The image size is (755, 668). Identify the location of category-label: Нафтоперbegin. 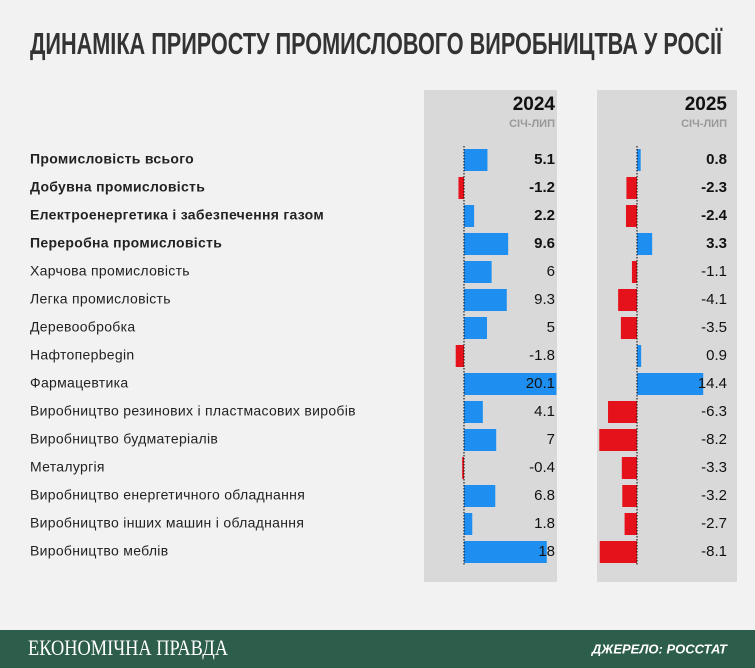
(82, 355).